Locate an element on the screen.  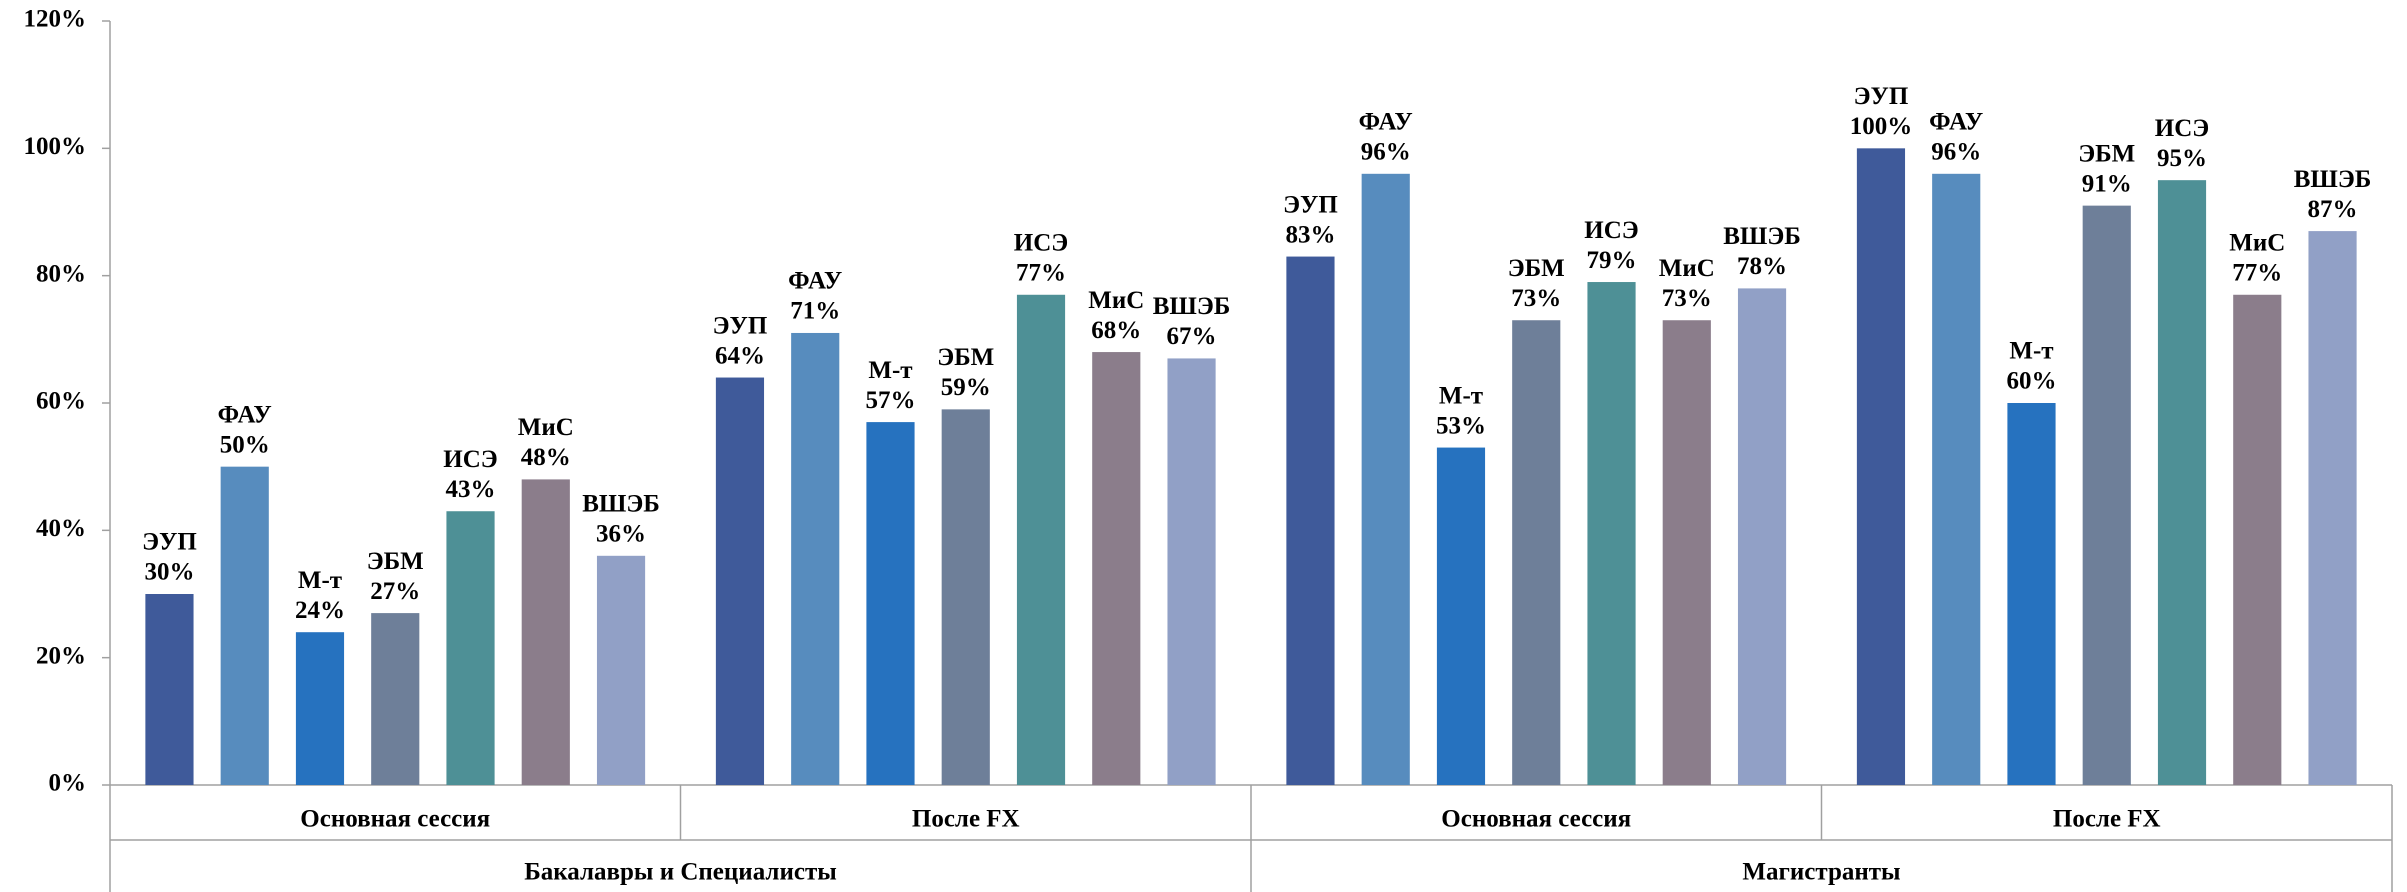
data-label: 59% is located at coordinates (966, 387).